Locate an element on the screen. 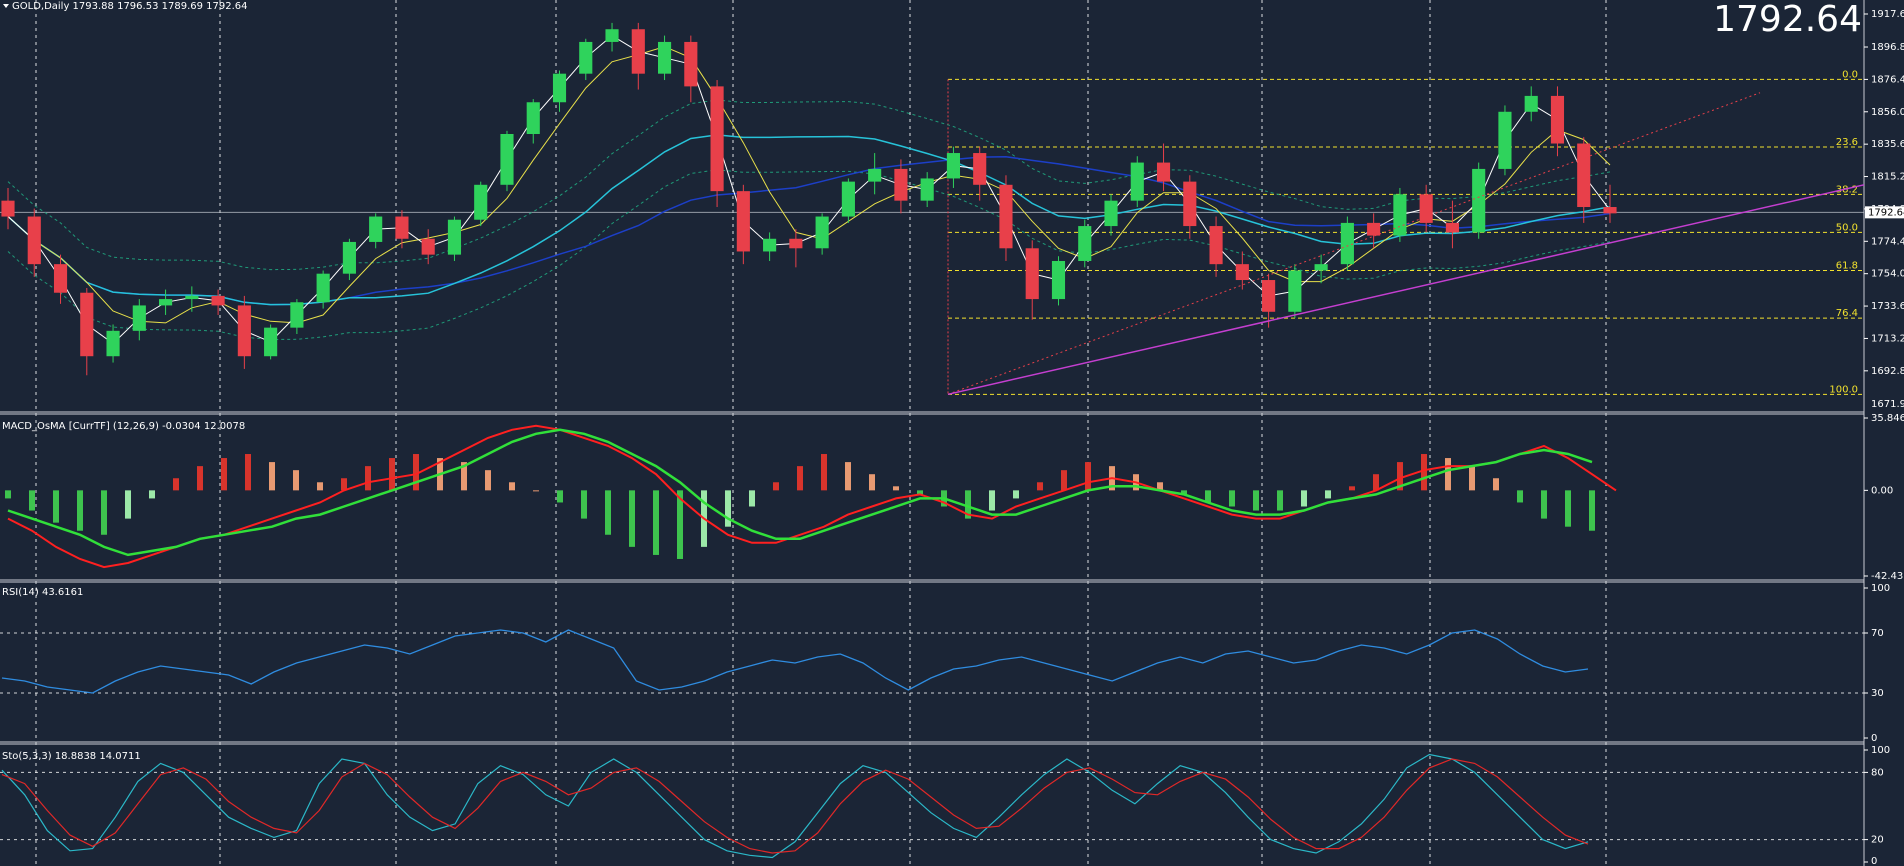 The image size is (1904, 866). rsi-axis: 100 70 30 0 is located at coordinates (1877, 663).